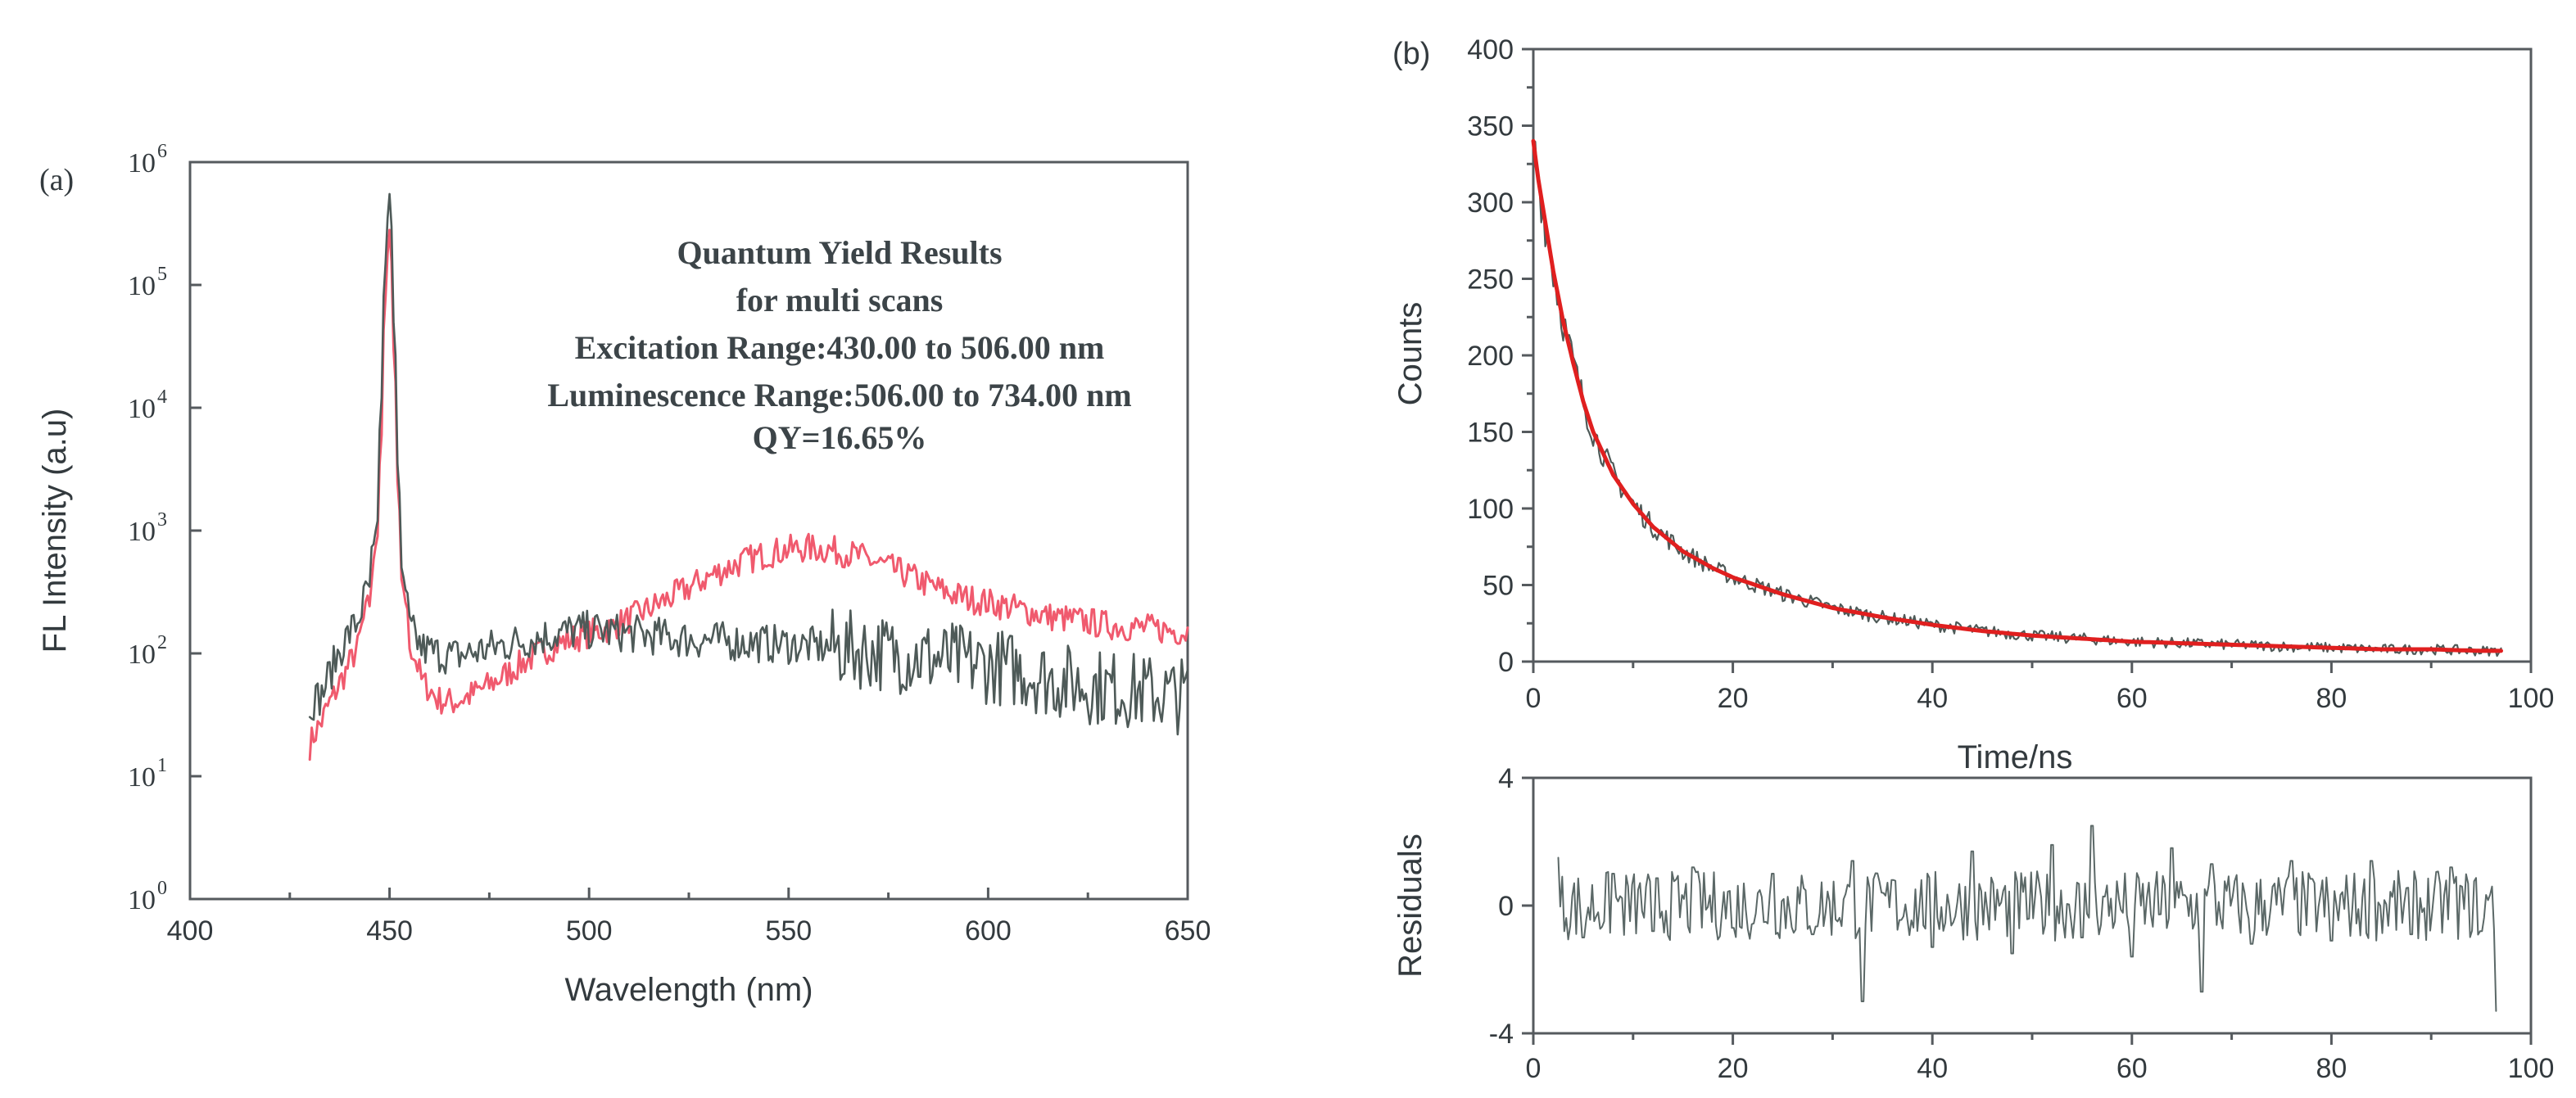 This screenshot has height=1098, width=2576. I want to click on panel-a-label: (a), so click(56, 180).